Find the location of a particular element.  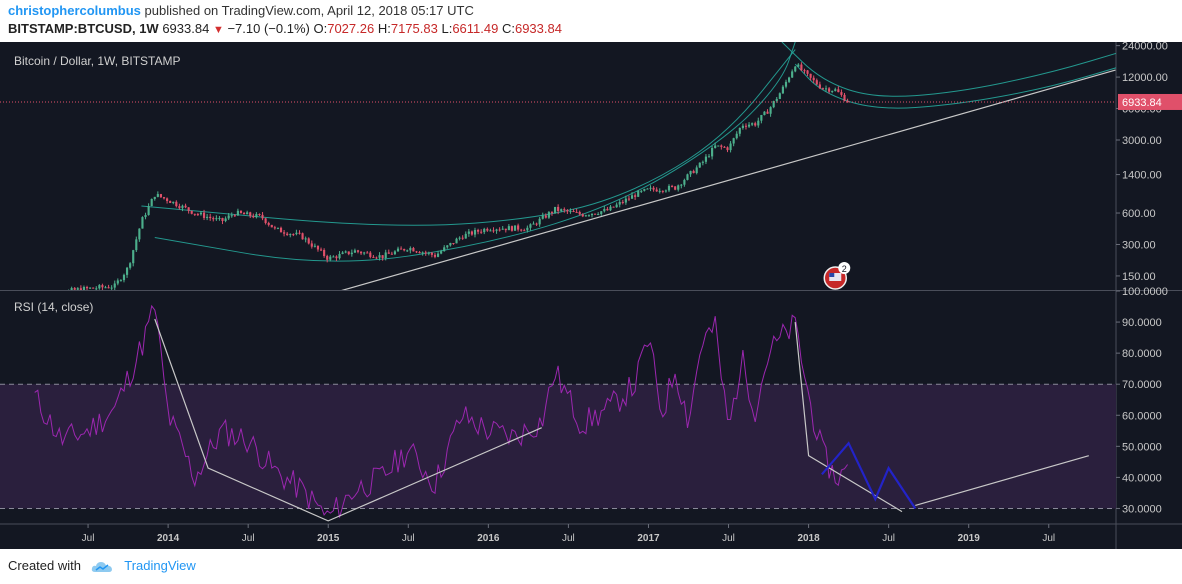

rsi-tick-label: 100.0000 is located at coordinates (1145, 292).